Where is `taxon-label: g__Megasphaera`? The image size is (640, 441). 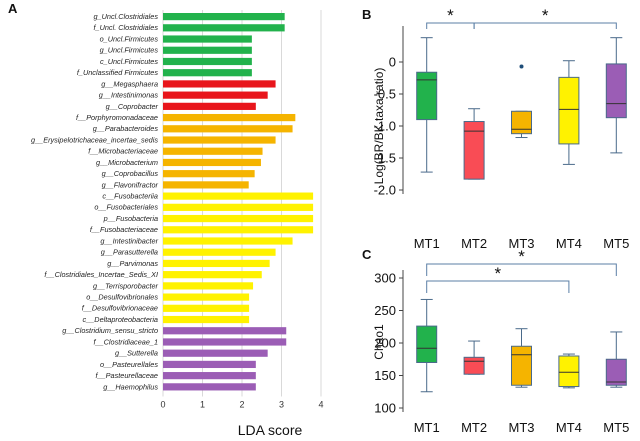 taxon-label: g__Megasphaera is located at coordinates (129, 83).